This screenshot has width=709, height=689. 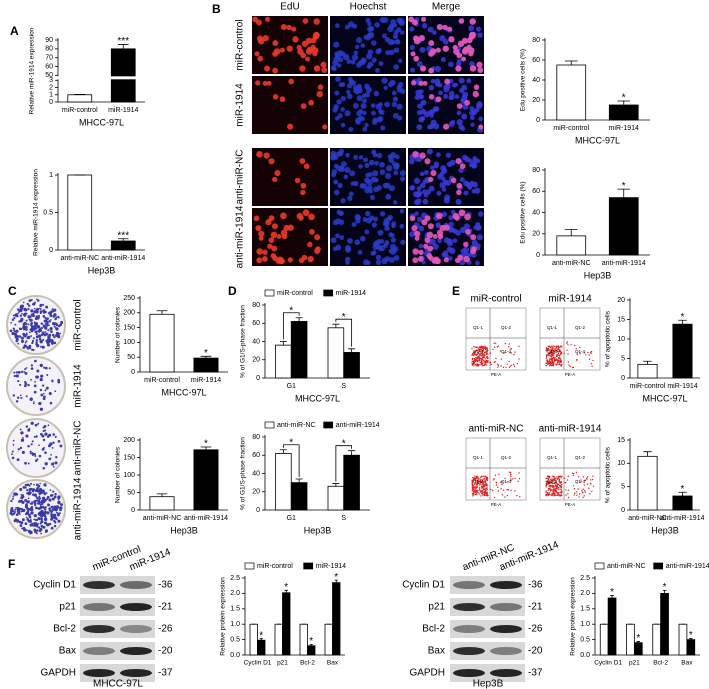 What do you see at coordinates (51, 80) in the screenshot?
I see `y-tick-label: 3` at bounding box center [51, 80].